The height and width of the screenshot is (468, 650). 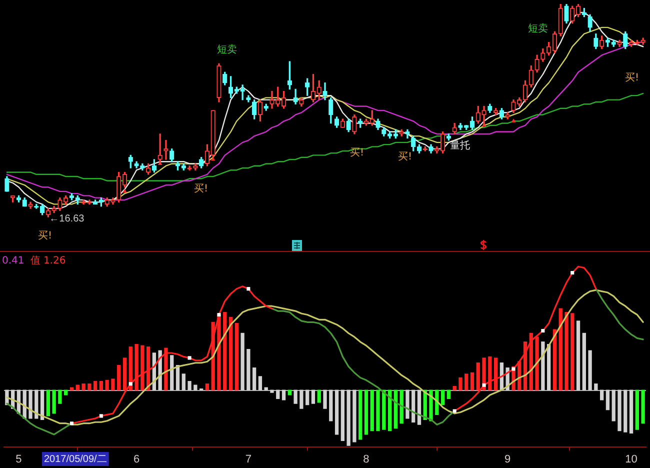 I want to click on text: 买!, so click(x=45, y=236).